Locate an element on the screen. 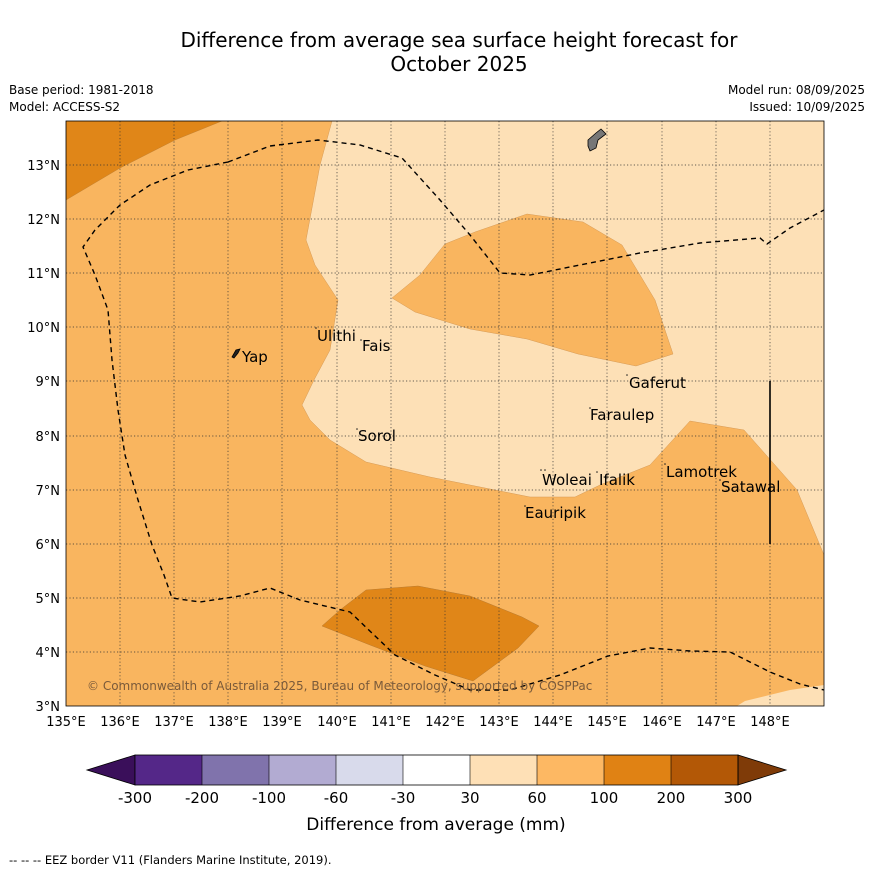  cbar-tick-m100: -100 is located at coordinates (269, 798).